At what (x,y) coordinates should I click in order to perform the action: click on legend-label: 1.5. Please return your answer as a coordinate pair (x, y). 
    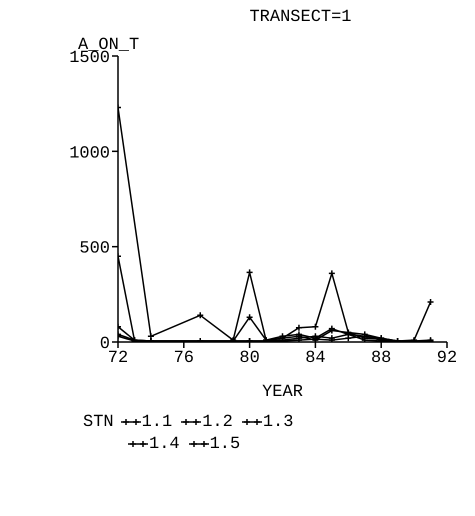
    Looking at the image, I should click on (224, 444).